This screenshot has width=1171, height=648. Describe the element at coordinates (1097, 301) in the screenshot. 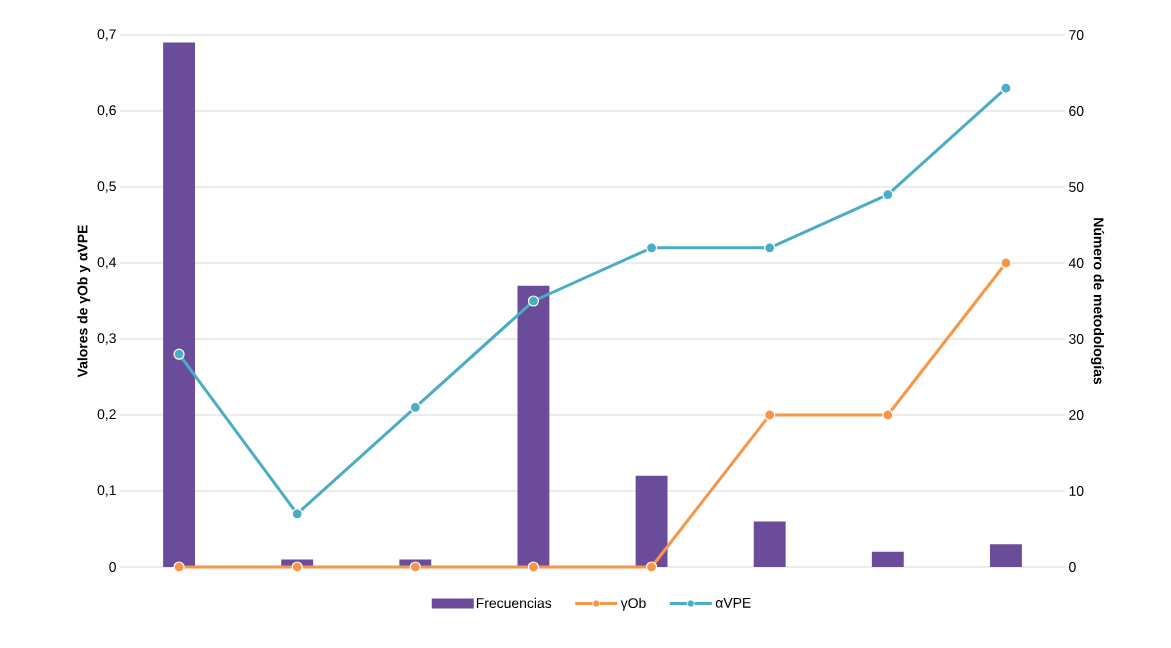

I see `y2-axis-title: Número de metodologías` at that location.